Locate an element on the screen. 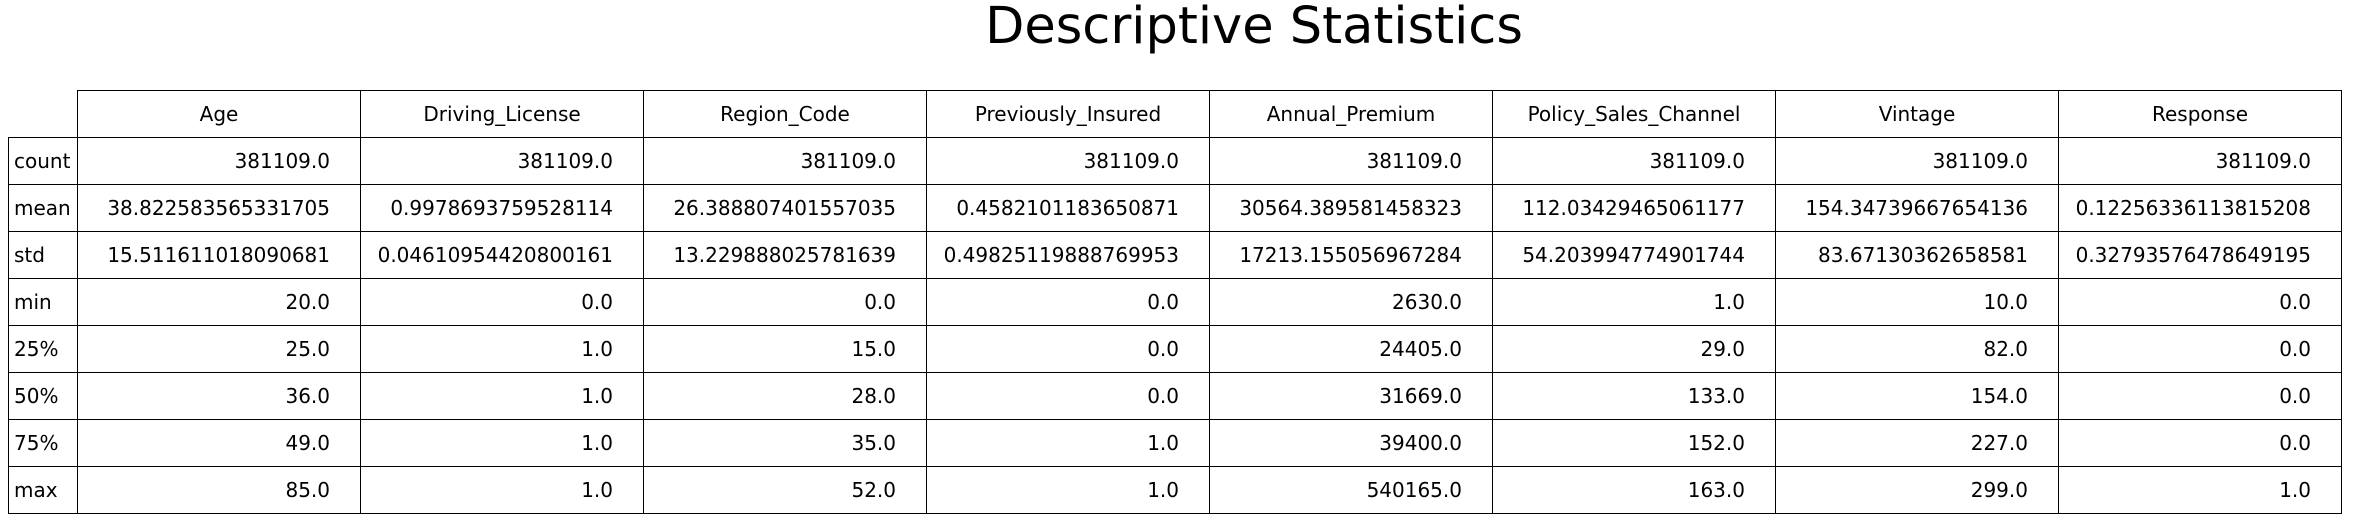  table-cell: 163.0 is located at coordinates (1634, 490).